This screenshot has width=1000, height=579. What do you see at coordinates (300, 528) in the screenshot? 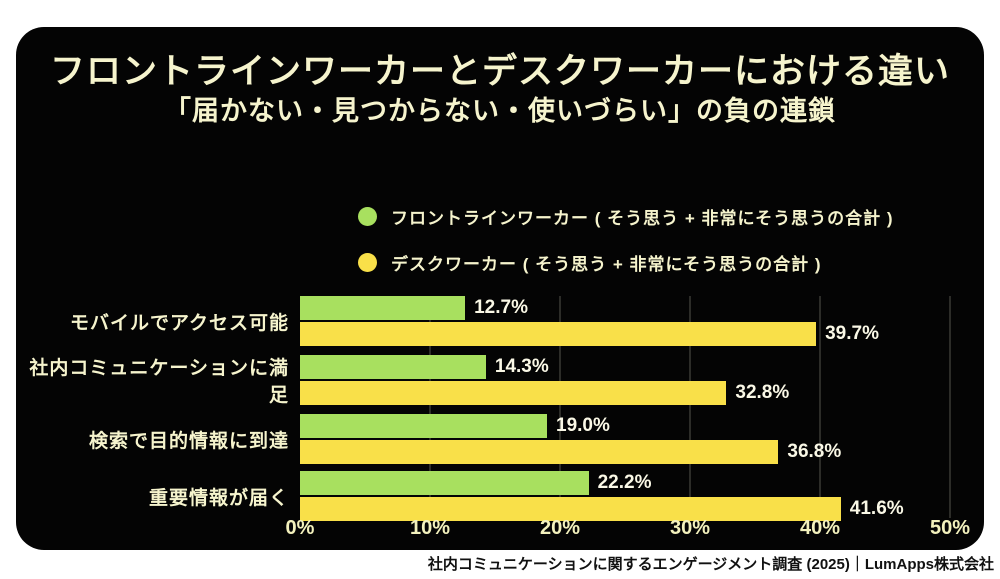
I see `x-tick: 0%` at bounding box center [300, 528].